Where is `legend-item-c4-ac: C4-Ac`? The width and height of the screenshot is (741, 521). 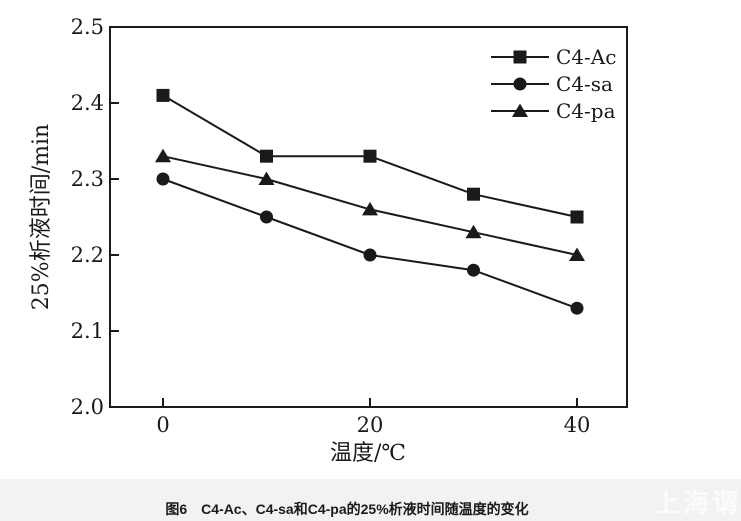
legend-item-c4-ac: C4-Ac is located at coordinates (586, 57).